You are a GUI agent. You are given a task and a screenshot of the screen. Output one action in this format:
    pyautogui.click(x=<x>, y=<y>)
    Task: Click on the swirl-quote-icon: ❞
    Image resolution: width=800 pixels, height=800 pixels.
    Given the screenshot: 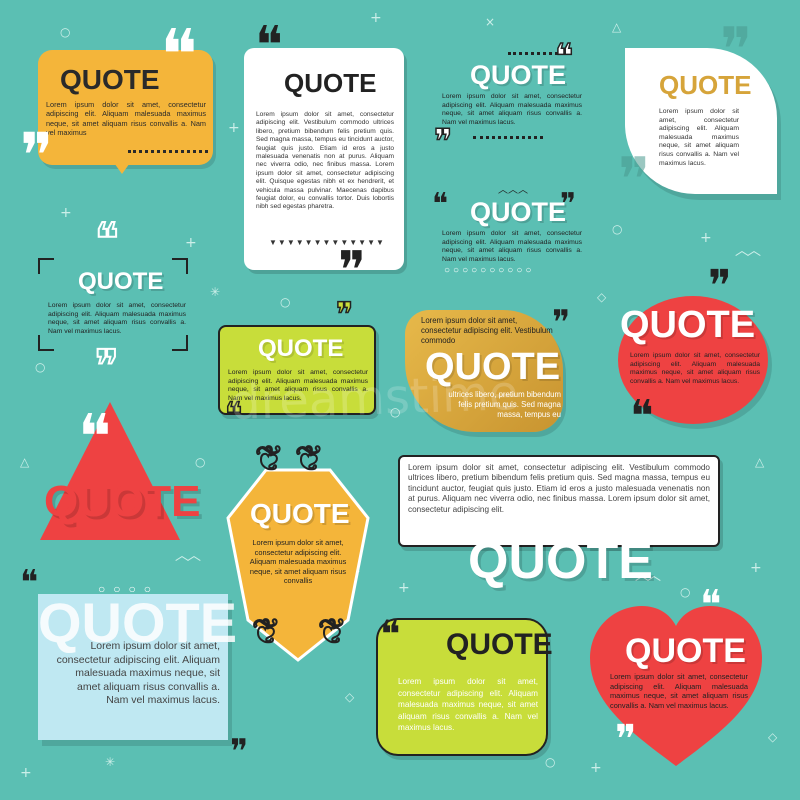 What is the action you would take?
    pyautogui.click(x=443, y=142)
    